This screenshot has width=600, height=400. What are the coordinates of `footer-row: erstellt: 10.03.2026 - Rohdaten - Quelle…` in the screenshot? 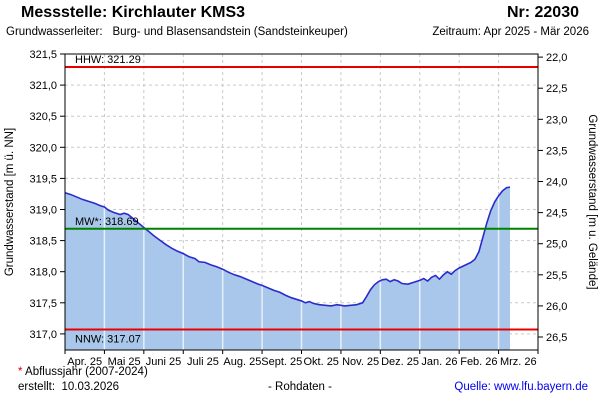 It's located at (300, 389).